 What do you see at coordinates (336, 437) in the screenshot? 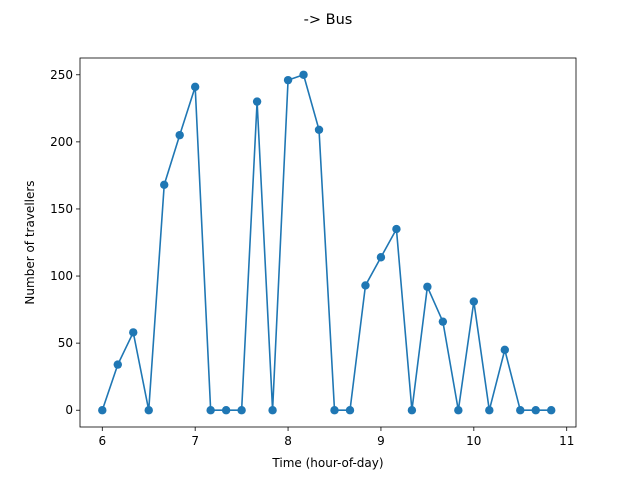
I see `x-axis-ticks: 6 7 8 9 10 11` at bounding box center [336, 437].